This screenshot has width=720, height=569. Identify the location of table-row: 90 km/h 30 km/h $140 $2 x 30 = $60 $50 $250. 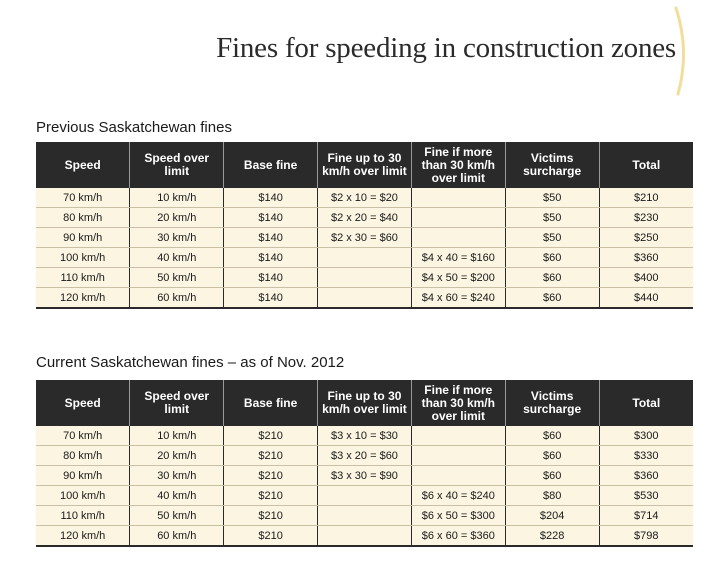
(364, 237).